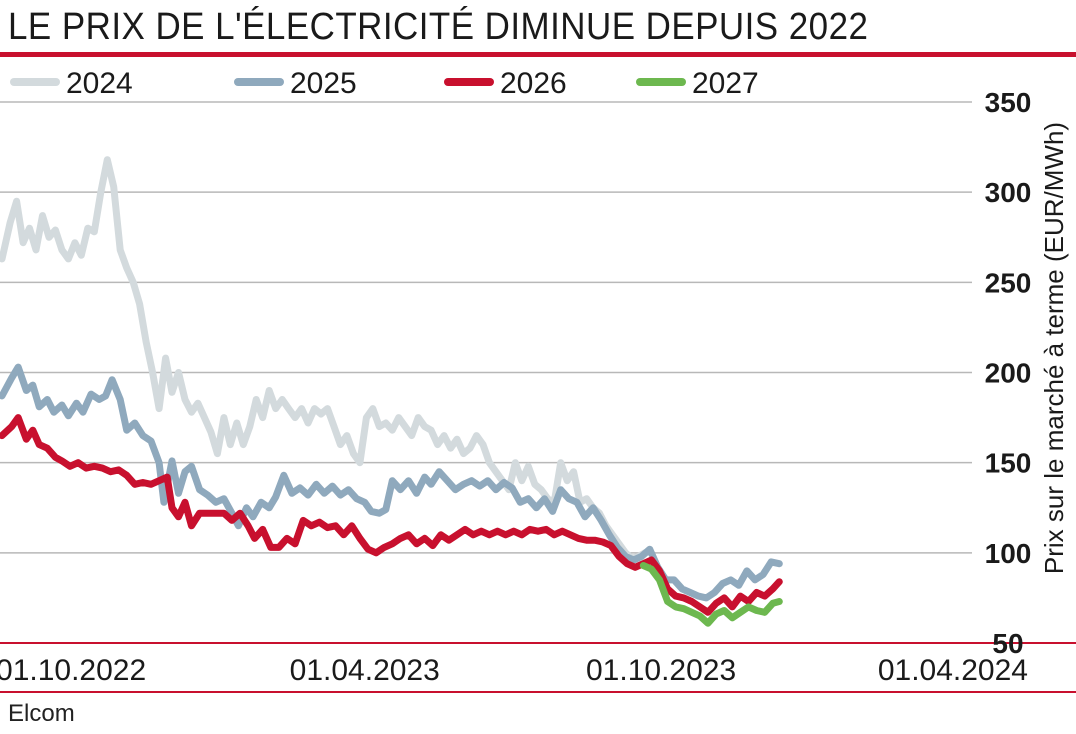 Image resolution: width=1076 pixels, height=734 pixels. Describe the element at coordinates (1008, 282) in the screenshot. I see `y-tick-label: 250` at that location.